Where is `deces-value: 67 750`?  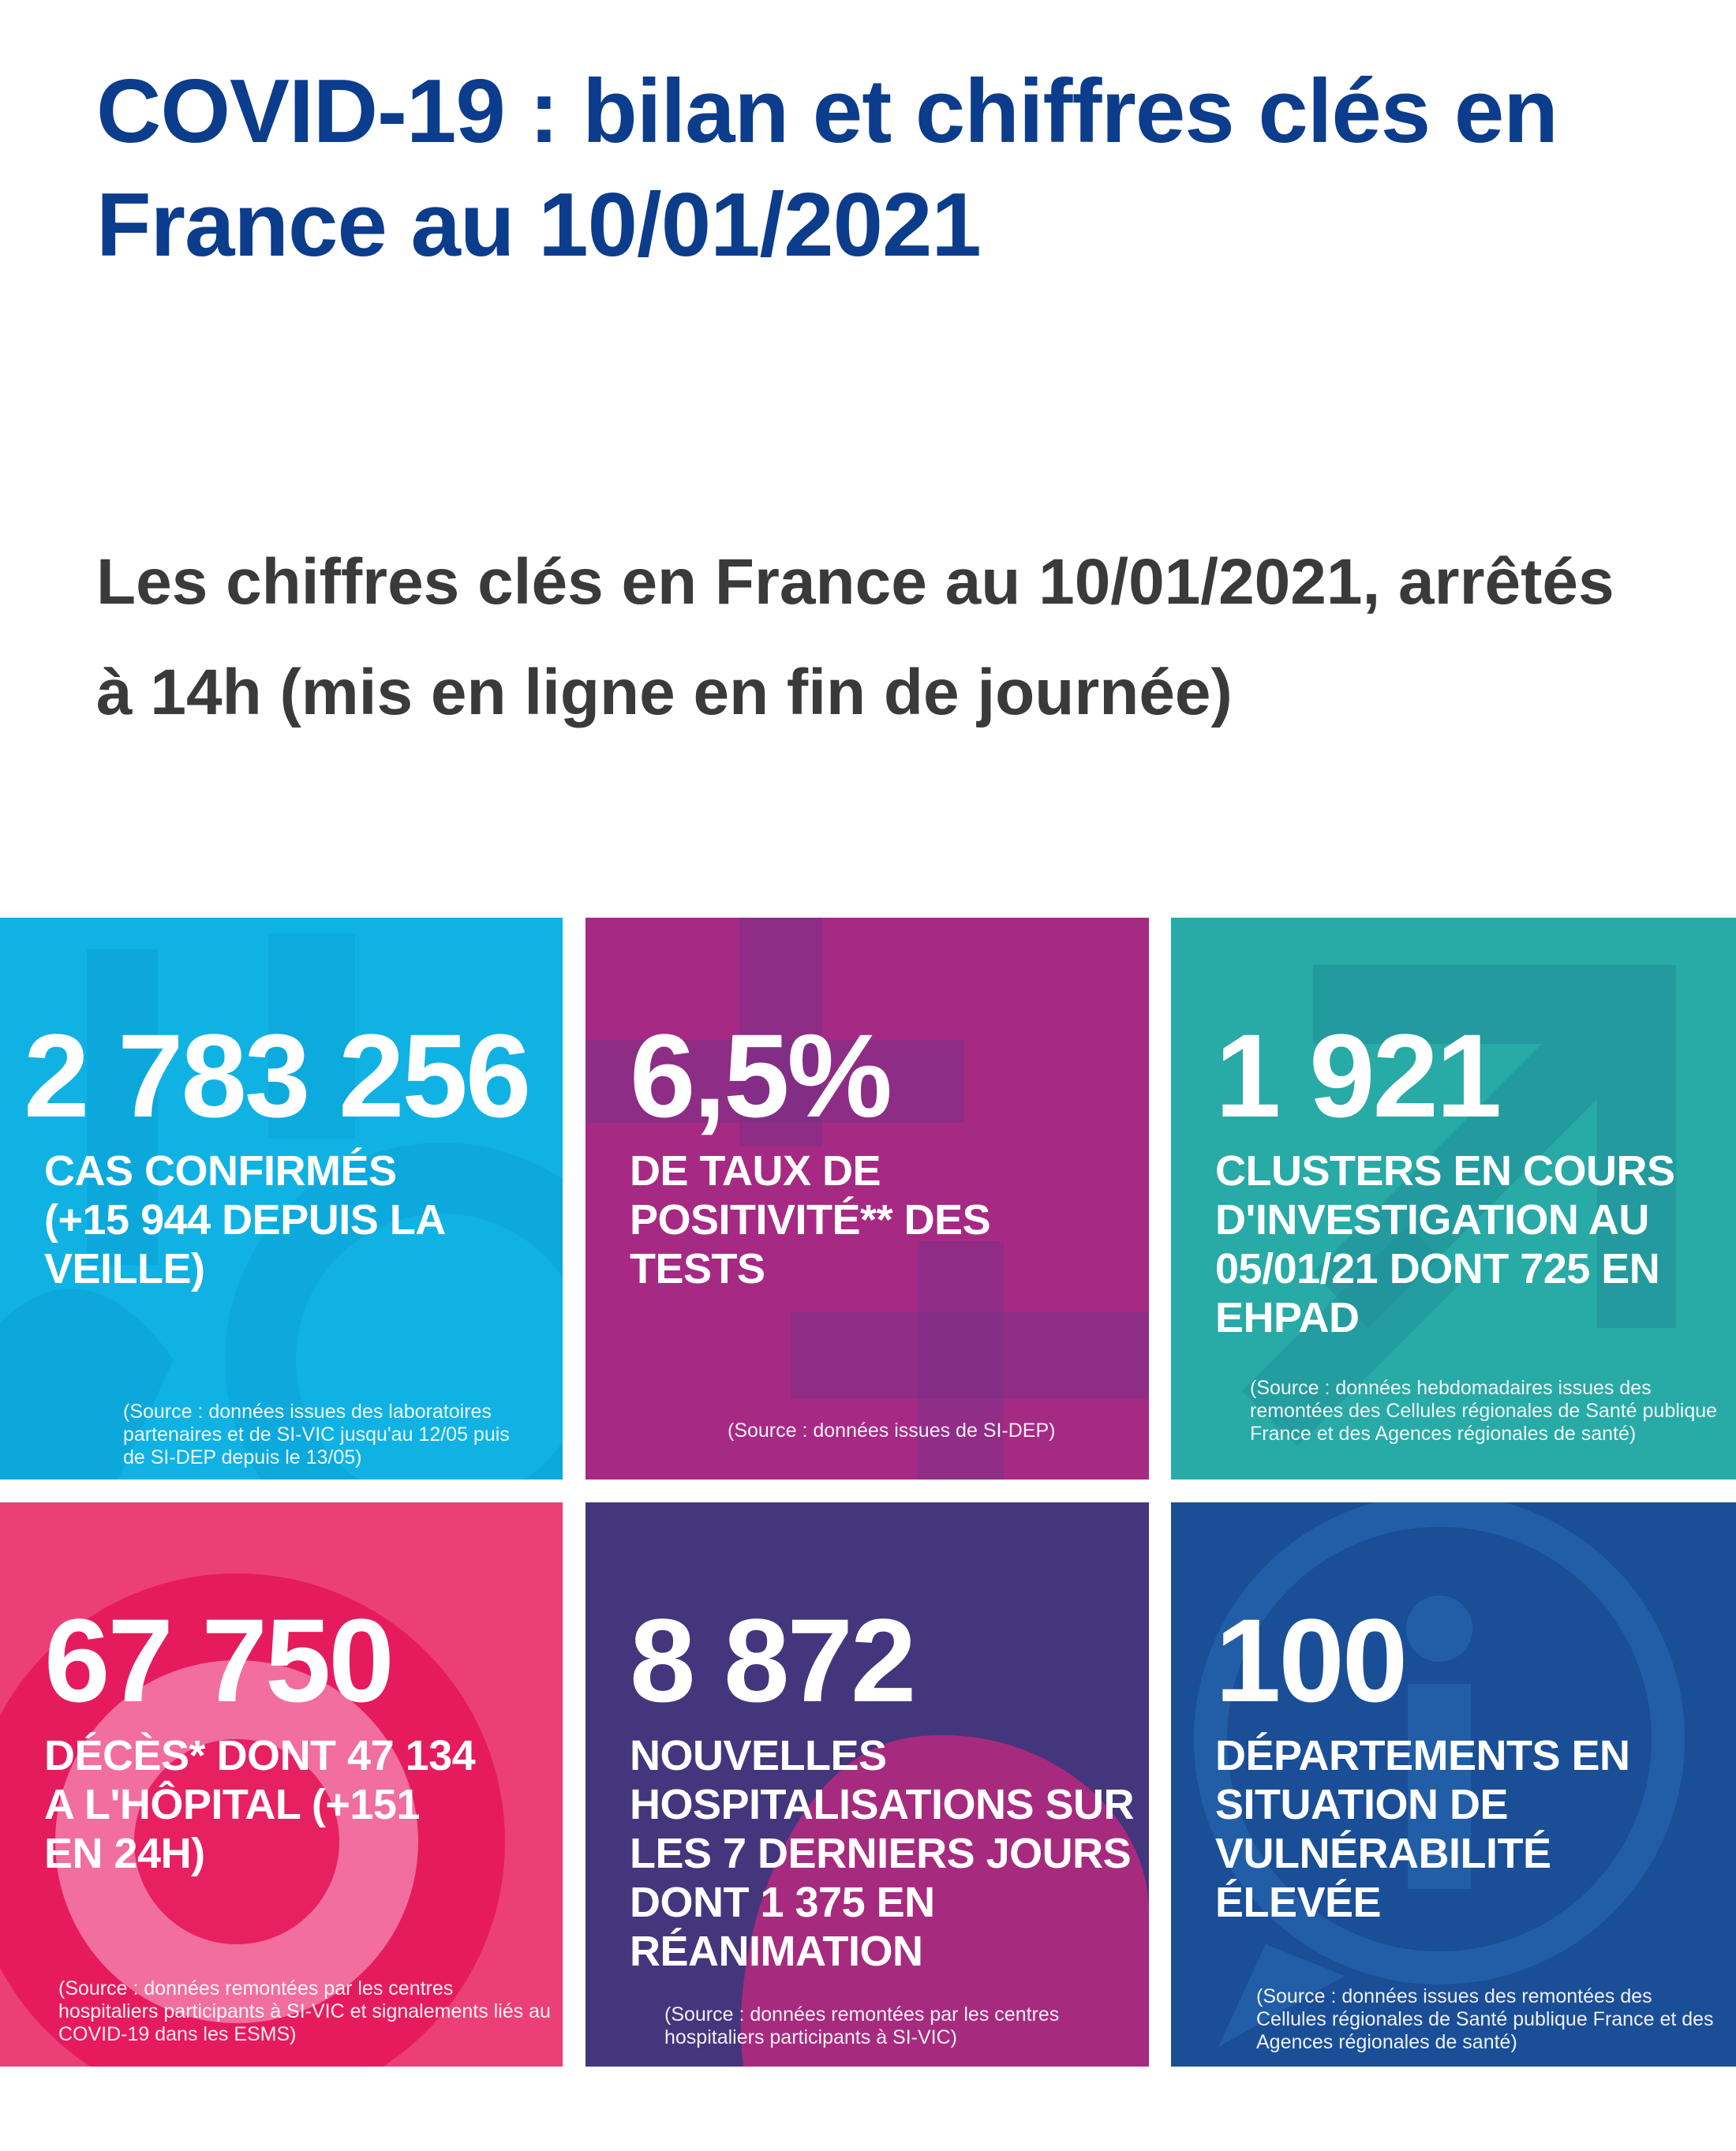
deces-value: 67 750 is located at coordinates (219, 1660).